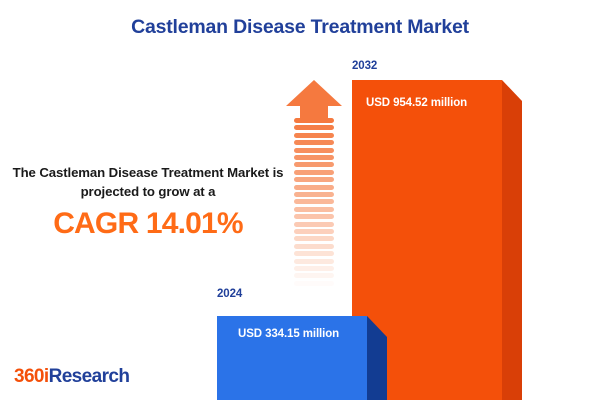 This screenshot has height=400, width=600. Describe the element at coordinates (148, 224) in the screenshot. I see `cagr-value: CAGR 14.01%` at that location.